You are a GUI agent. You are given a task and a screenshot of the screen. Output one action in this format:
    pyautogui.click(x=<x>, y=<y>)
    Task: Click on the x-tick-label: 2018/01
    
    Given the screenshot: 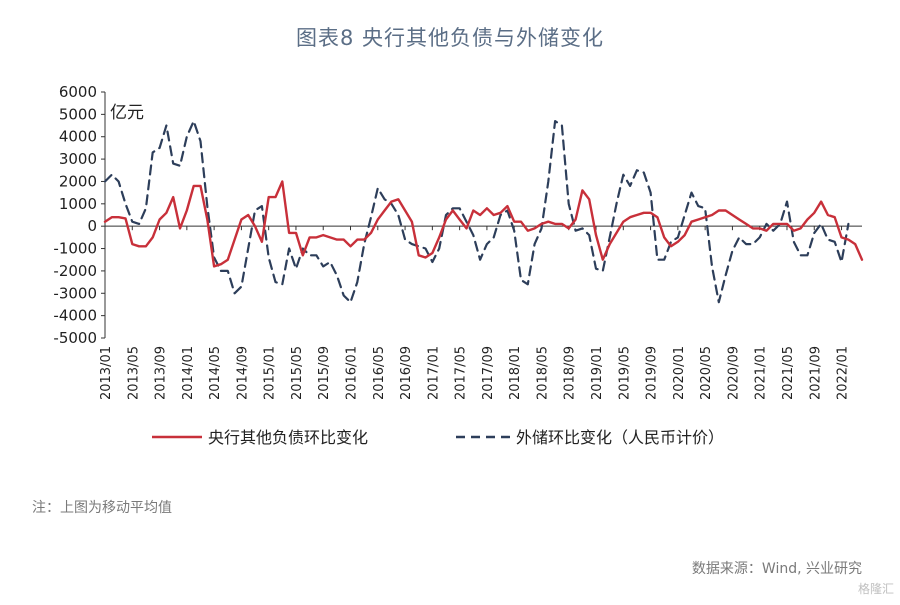 What is the action you would take?
    pyautogui.click(x=515, y=373)
    